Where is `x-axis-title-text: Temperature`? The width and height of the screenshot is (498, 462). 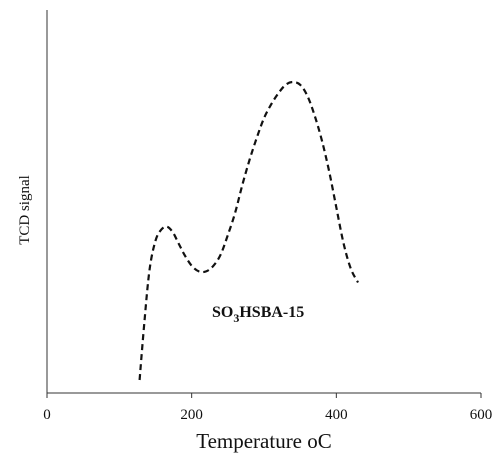
x-axis-title-text: Temperature is located at coordinates (251, 441).